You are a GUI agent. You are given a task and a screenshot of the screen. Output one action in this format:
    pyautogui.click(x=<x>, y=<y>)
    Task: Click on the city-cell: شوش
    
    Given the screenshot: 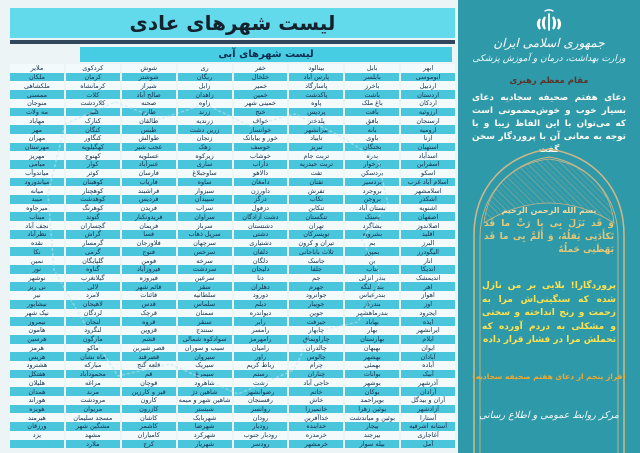 What is the action you would take?
    pyautogui.click(x=148, y=68)
    